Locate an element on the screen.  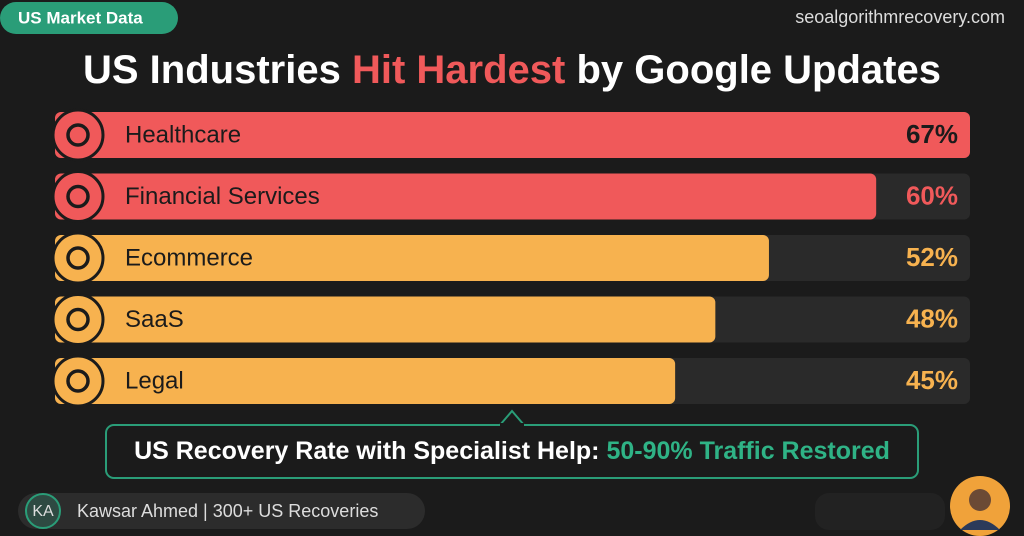
photo-body is located at coordinates (980, 525).